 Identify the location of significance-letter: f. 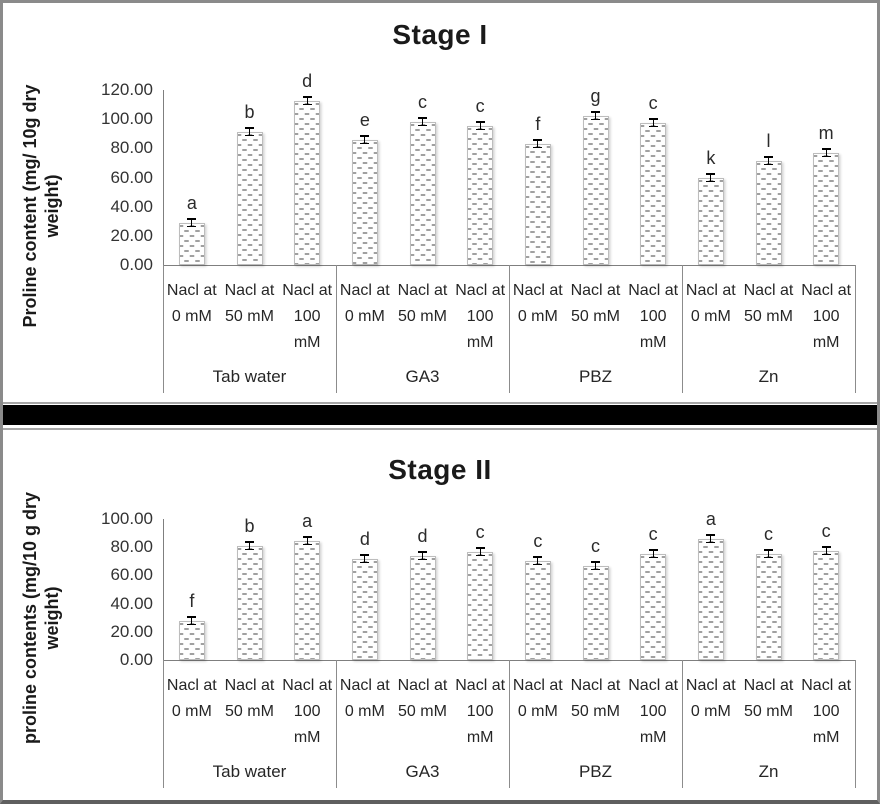
(192, 600).